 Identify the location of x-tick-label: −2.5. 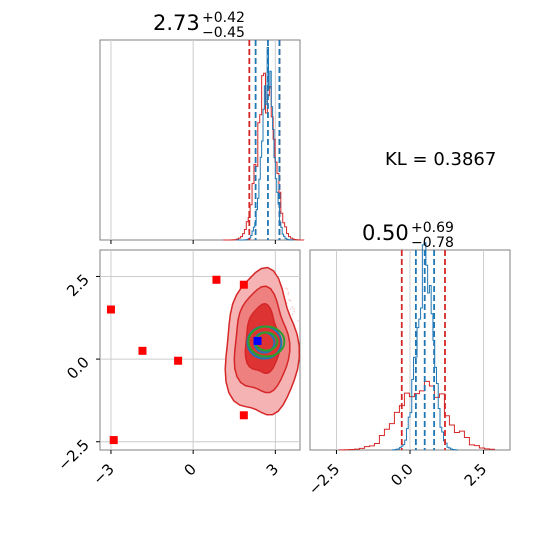
(324, 479).